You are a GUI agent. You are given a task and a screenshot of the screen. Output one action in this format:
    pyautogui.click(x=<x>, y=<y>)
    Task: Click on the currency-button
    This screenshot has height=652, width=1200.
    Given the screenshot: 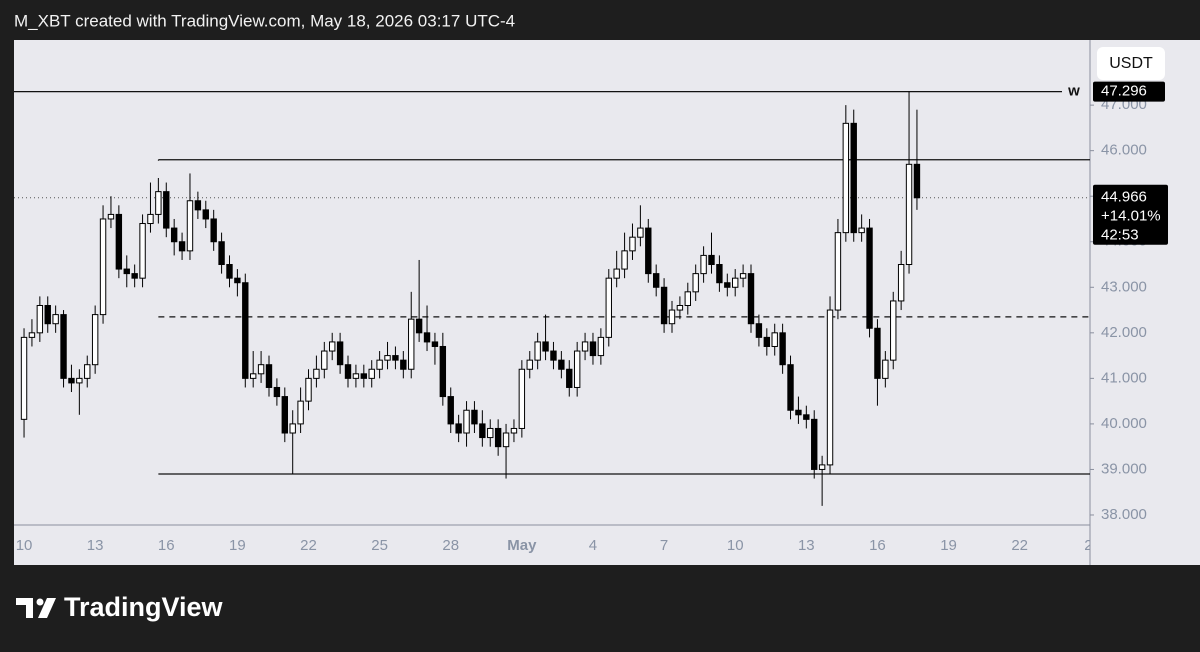 What is the action you would take?
    pyautogui.click(x=1131, y=63)
    